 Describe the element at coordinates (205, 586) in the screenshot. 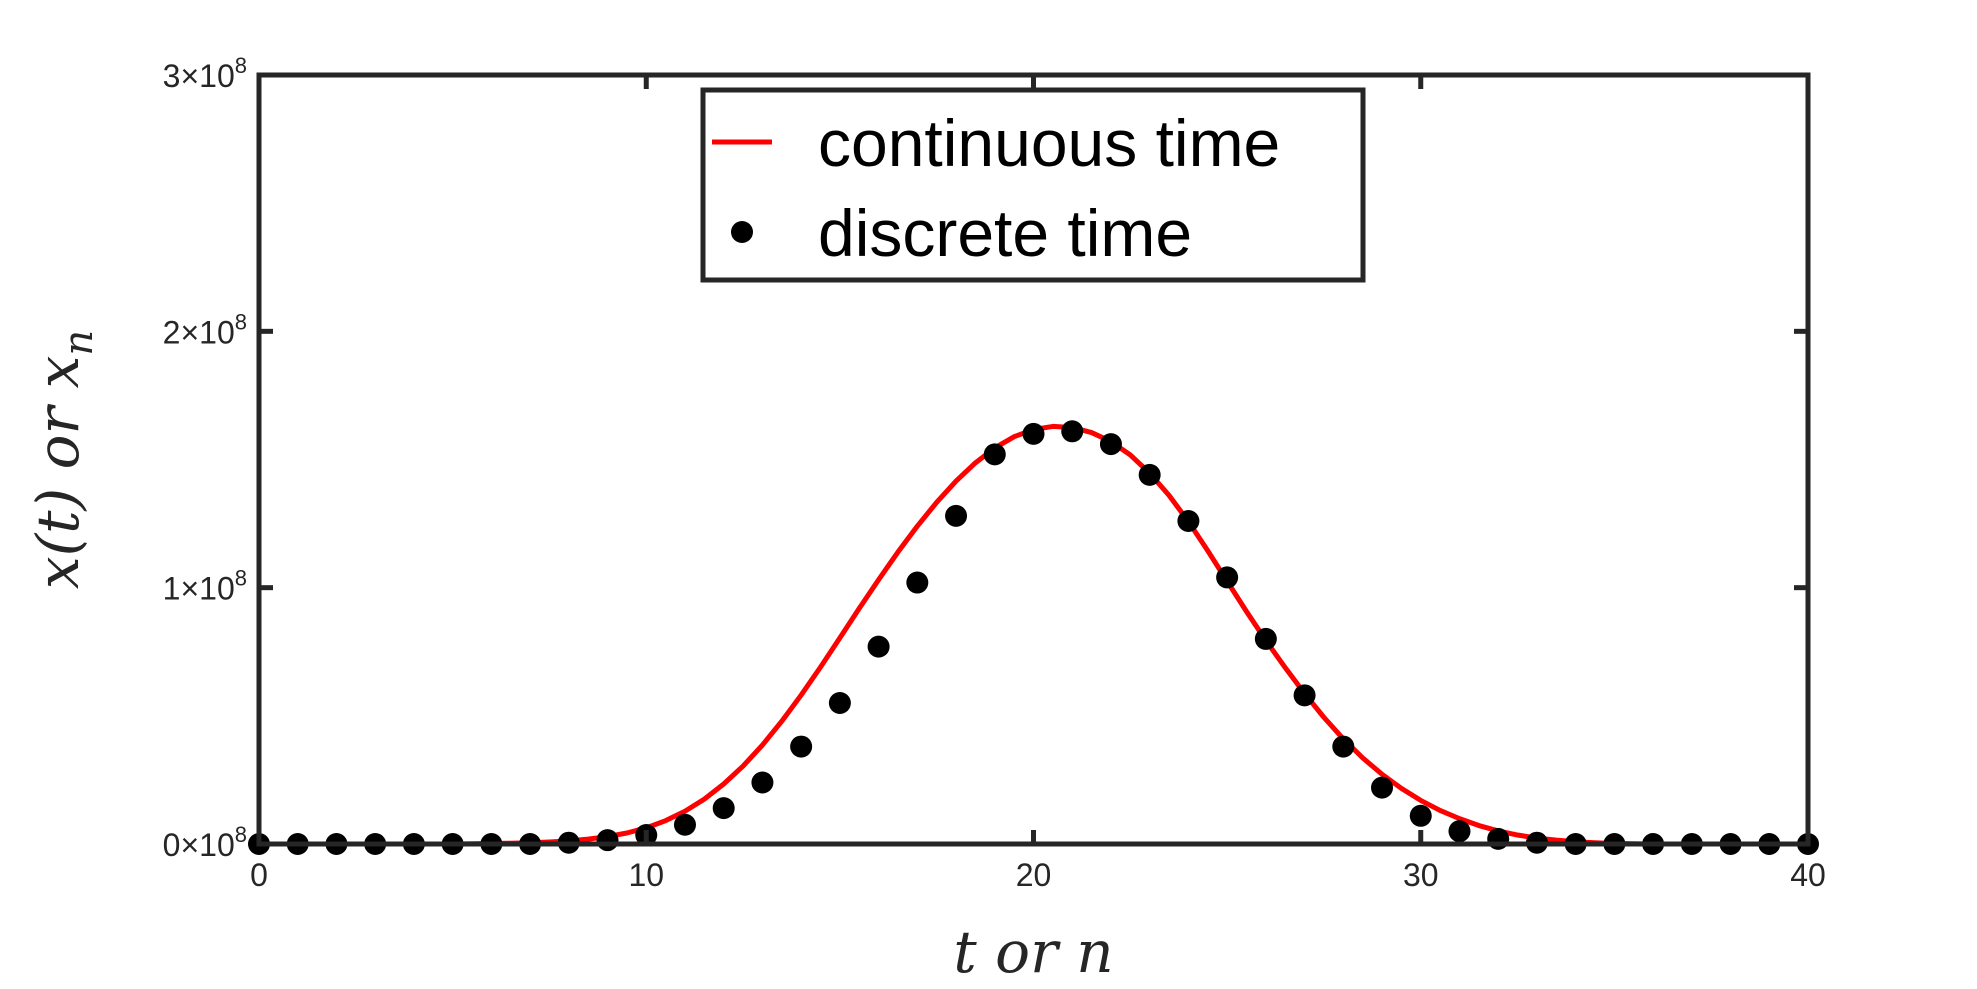

I see `y-tick-label: 1×10⁸` at that location.